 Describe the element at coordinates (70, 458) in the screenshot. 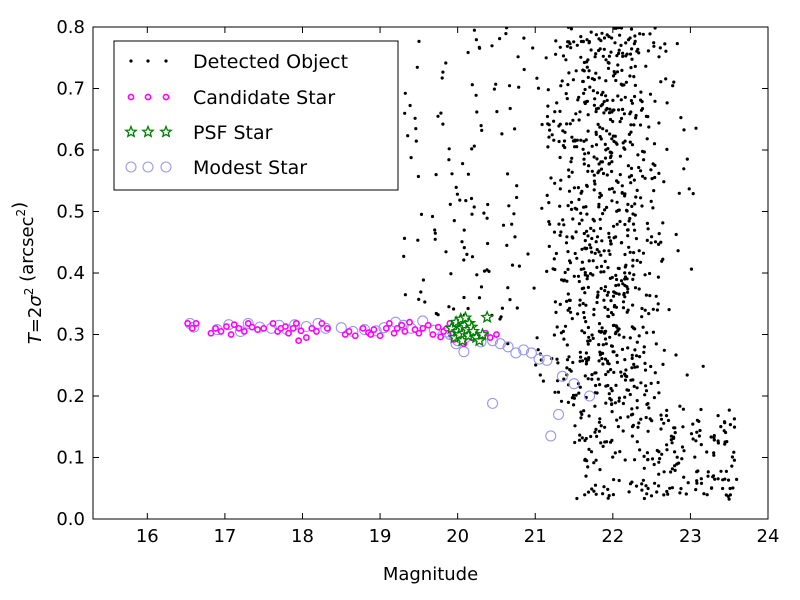

I see `y-tick-label: 0.1` at that location.